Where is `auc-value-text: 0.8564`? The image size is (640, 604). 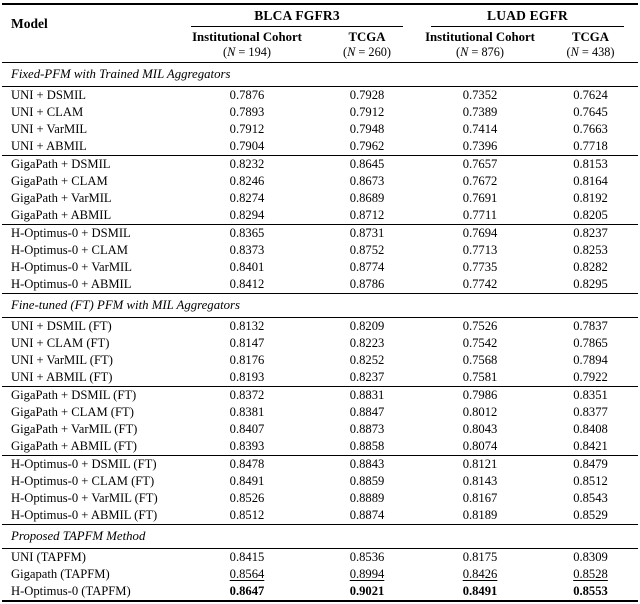
auc-value-text: 0.8564 is located at coordinates (247, 574).